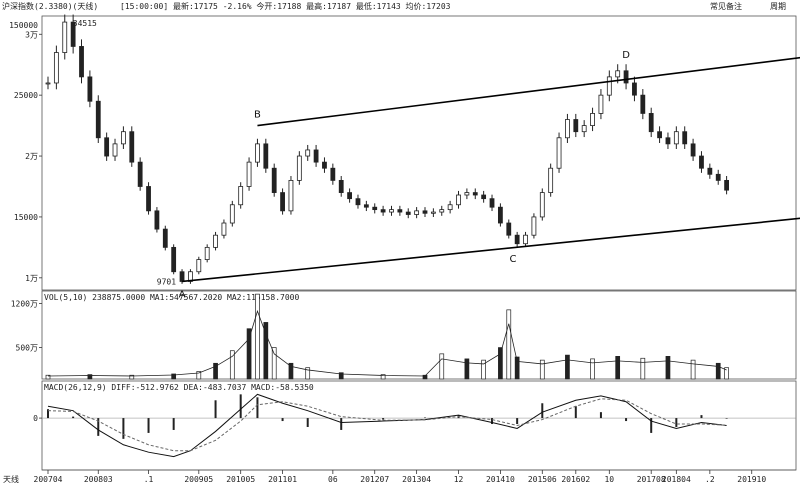 The width and height of the screenshot is (800, 485). Describe the element at coordinates (459, 479) in the screenshot. I see `x-tick-label: 12` at that location.